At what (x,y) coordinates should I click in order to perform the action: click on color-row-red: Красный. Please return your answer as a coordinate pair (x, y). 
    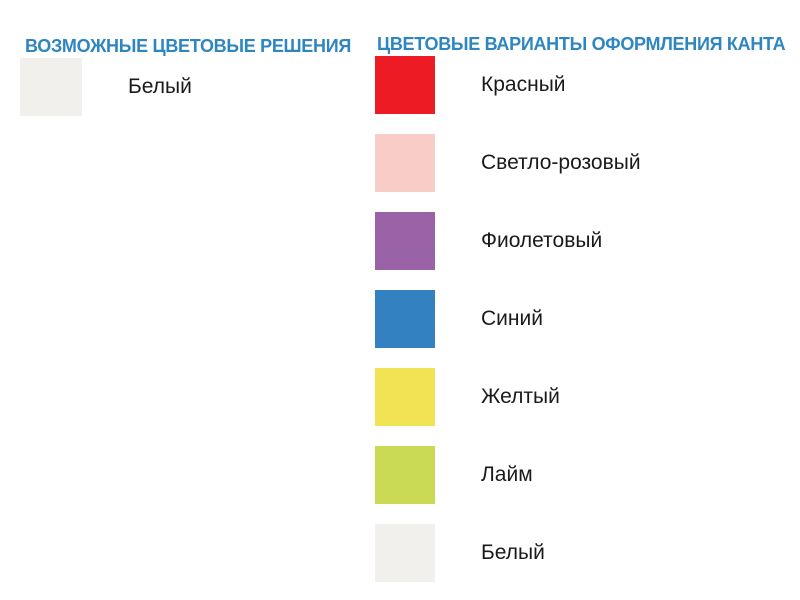
    Looking at the image, I should click on (508, 85).